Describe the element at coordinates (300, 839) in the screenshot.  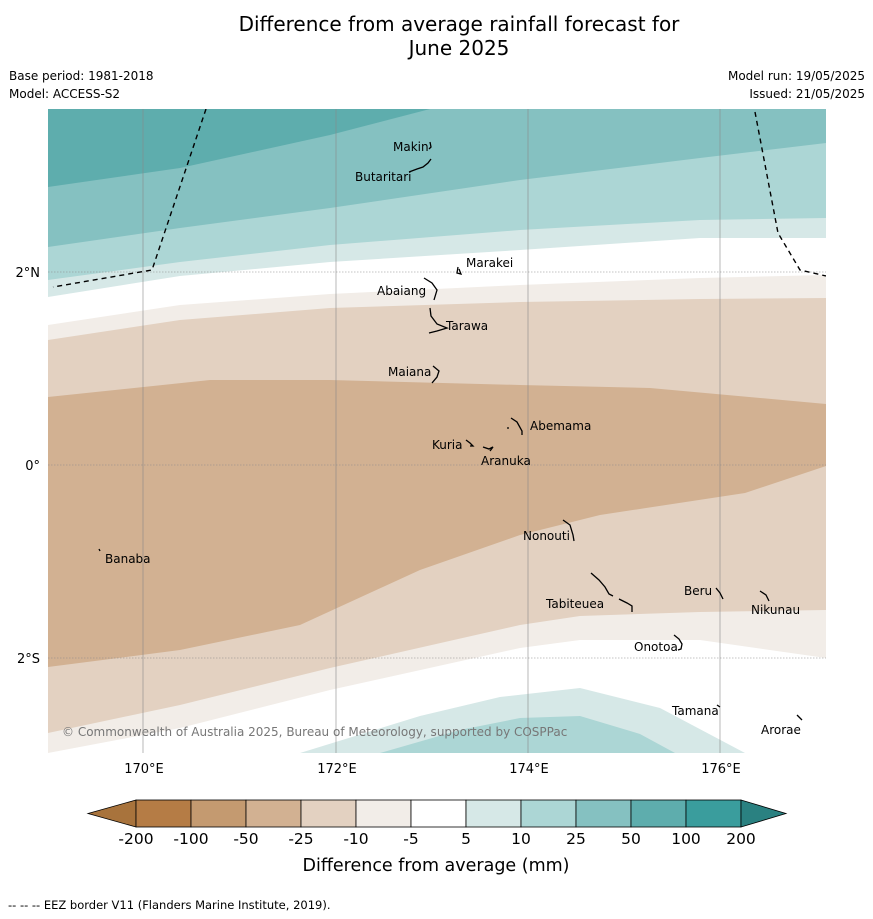
I see `colorbar-tick-label: -25` at that location.